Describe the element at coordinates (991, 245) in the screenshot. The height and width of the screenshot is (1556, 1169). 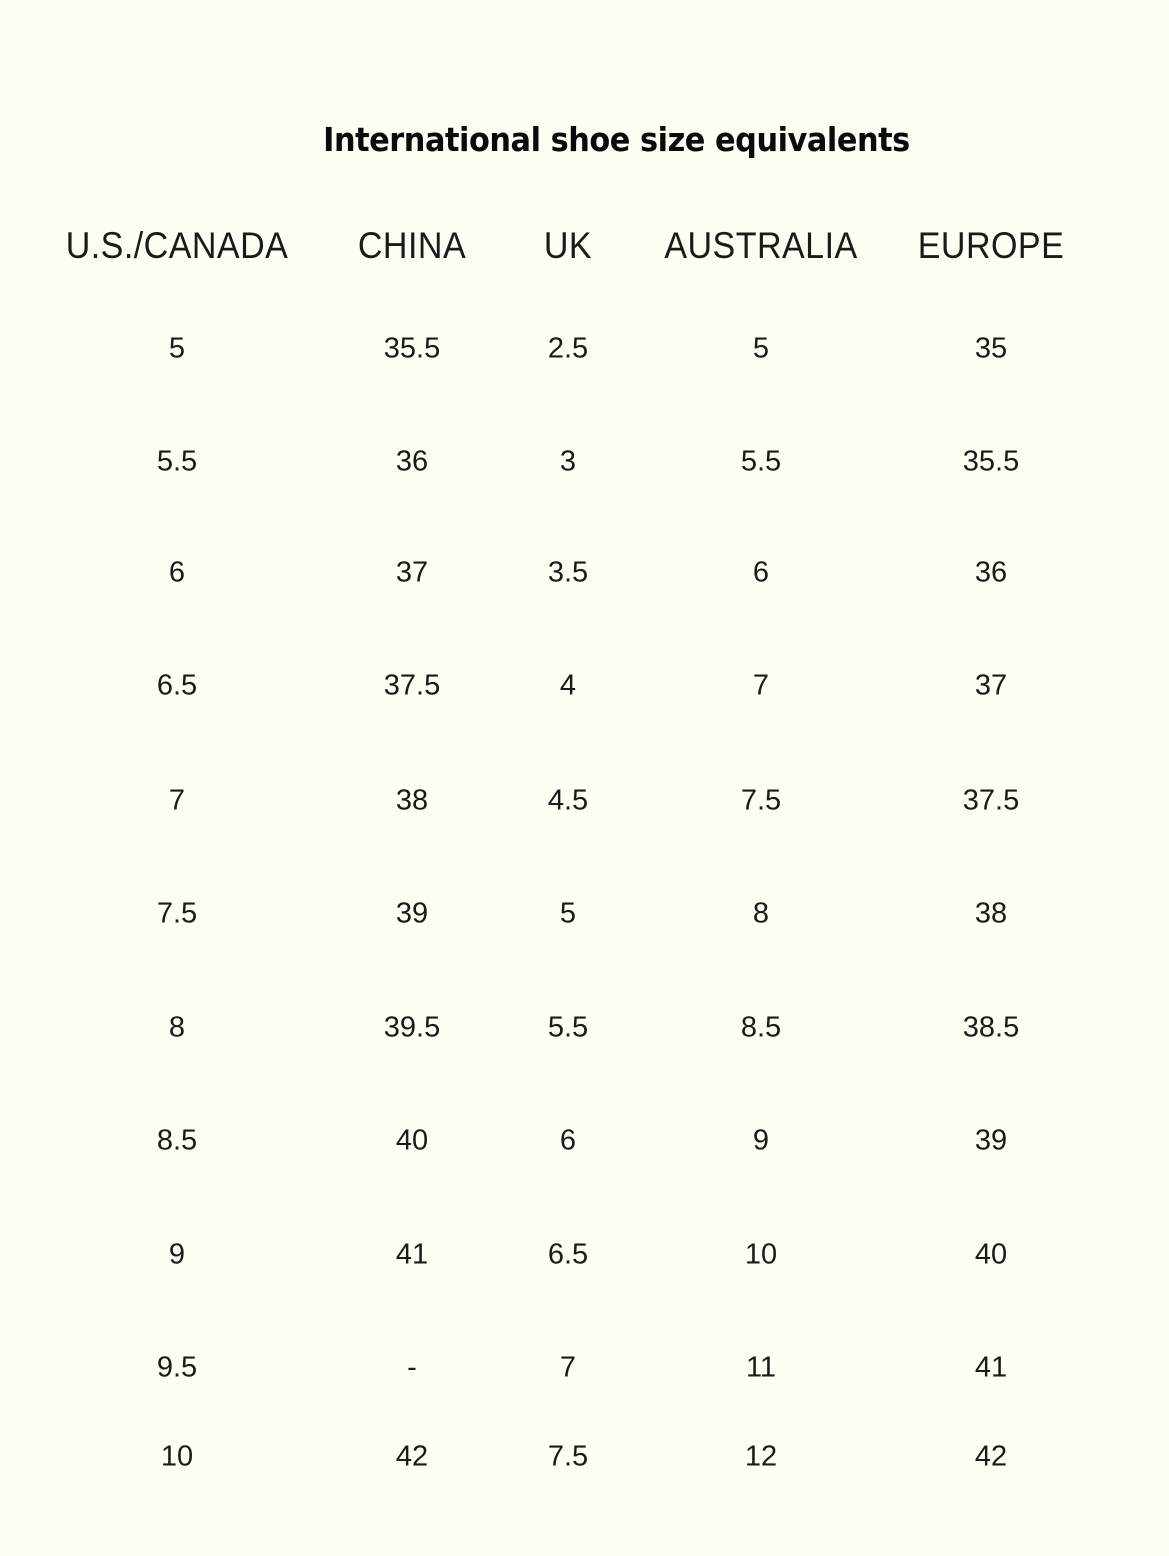
I see `column-header-europe: EUROPE` at that location.